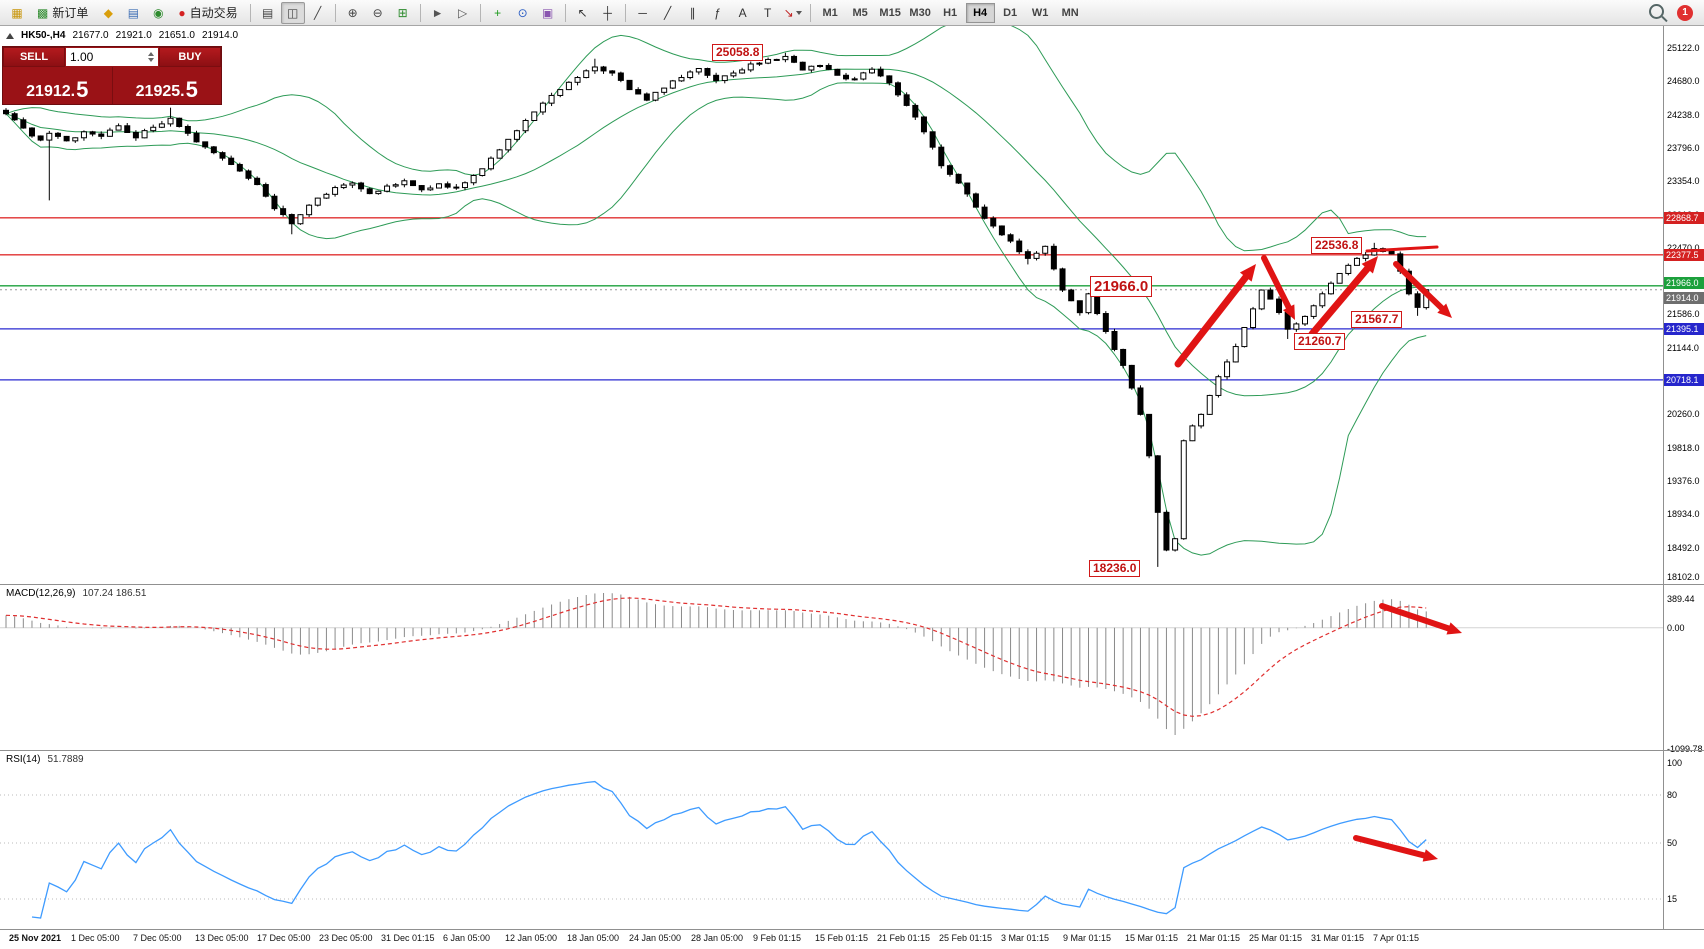  I want to click on tile-windows-icon: ⊞, so click(402, 12).